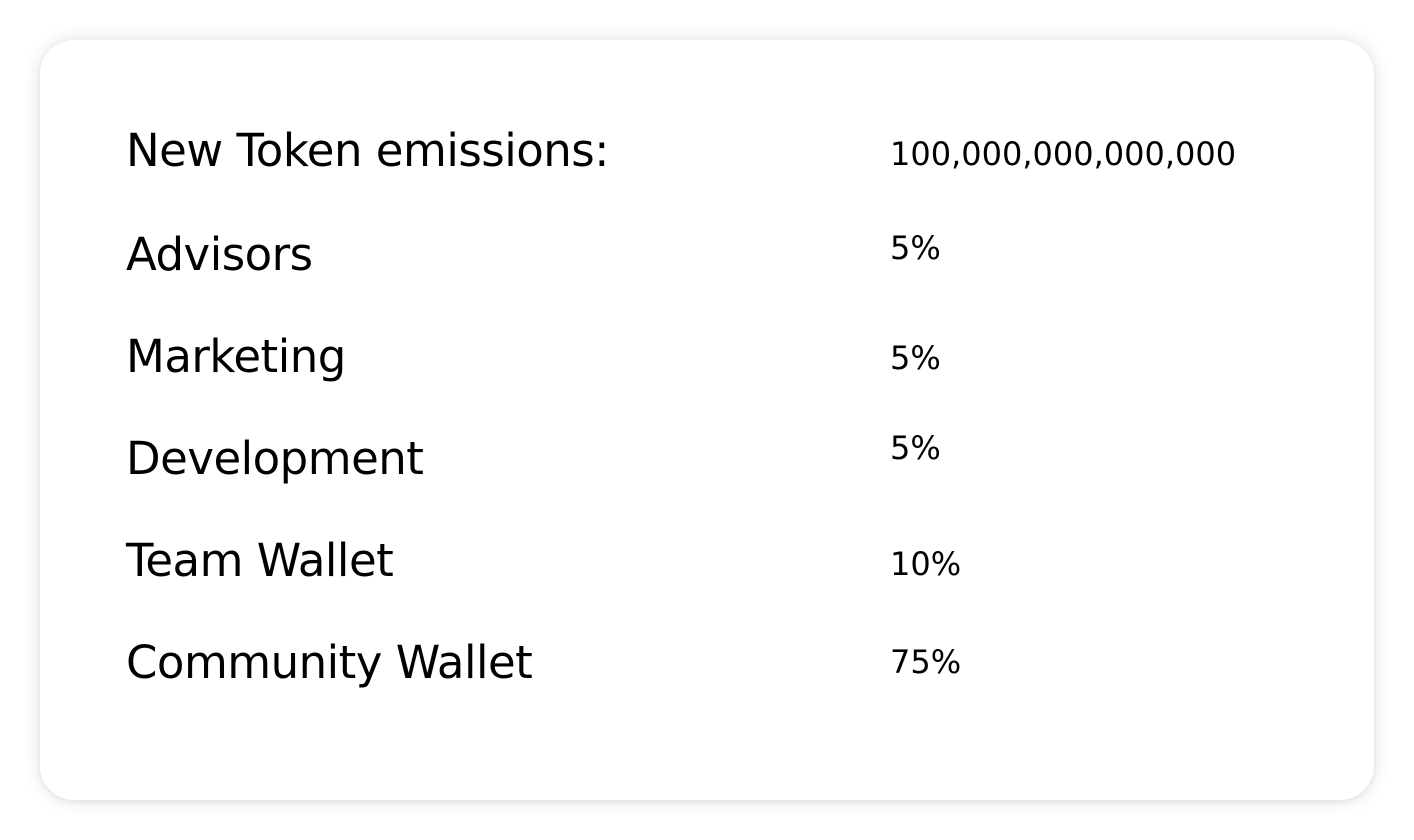 Image resolution: width=1414 pixels, height=840 pixels. I want to click on development-label: Development, so click(275, 458).